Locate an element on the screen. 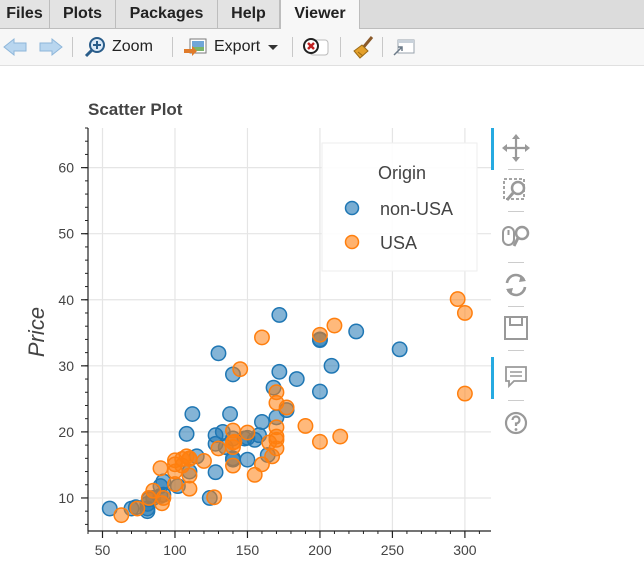 This screenshot has width=644, height=578. help-tool is located at coordinates (516, 423).